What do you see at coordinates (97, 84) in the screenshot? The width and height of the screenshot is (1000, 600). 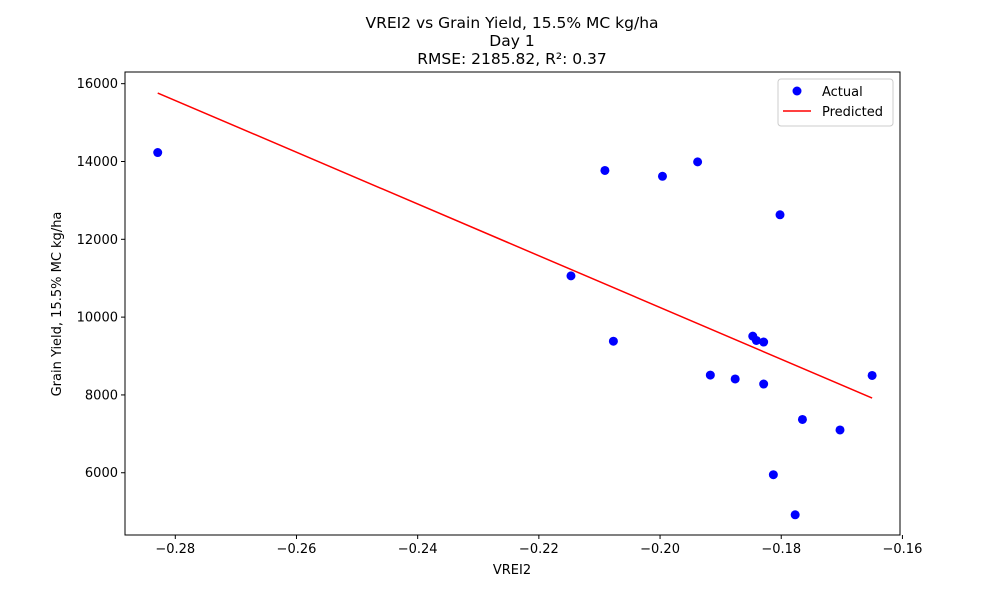 I see `y-tick-label: 16000` at bounding box center [97, 84].